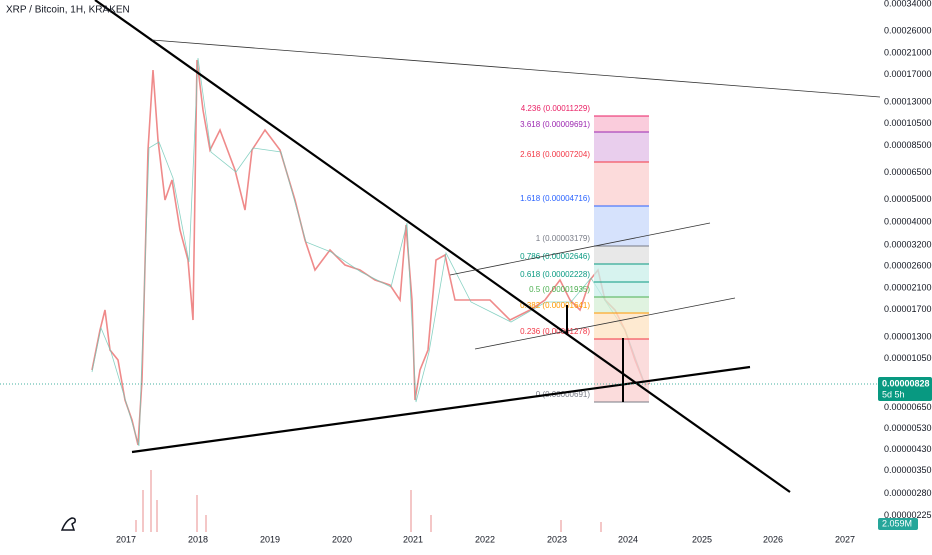  What do you see at coordinates (908, 31) in the screenshot?
I see `price-label: 0.00026000` at bounding box center [908, 31].